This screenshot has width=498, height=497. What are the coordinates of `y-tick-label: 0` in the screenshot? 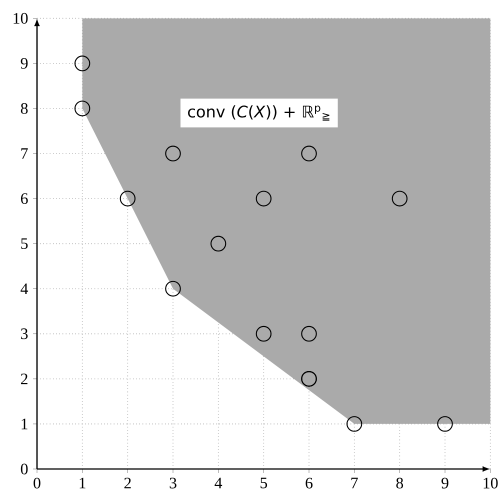 It's located at (24, 469).